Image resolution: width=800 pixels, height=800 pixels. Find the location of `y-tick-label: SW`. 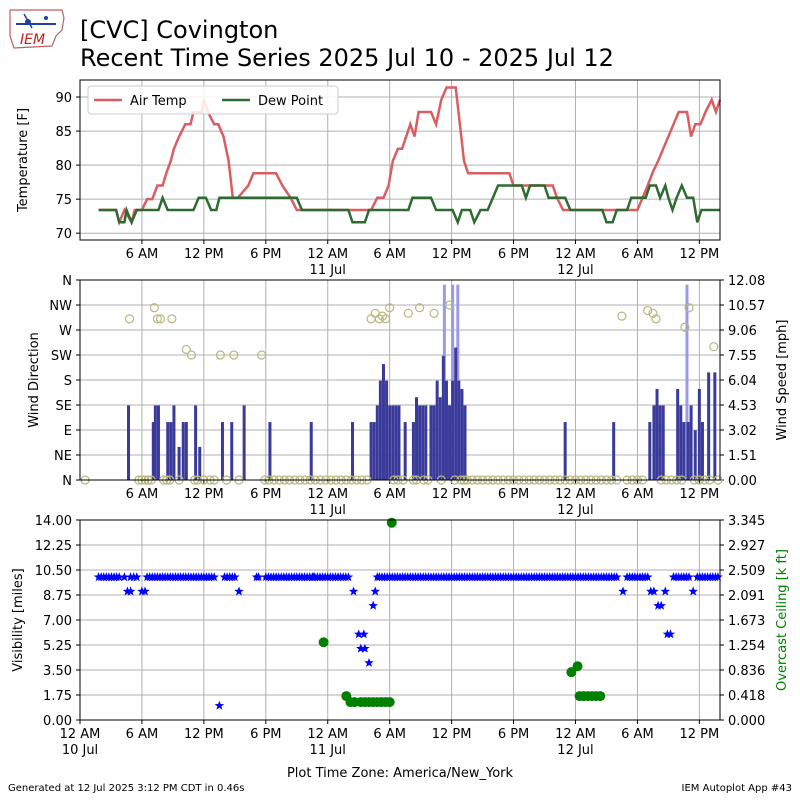

y-tick-label: SW is located at coordinates (61, 356).